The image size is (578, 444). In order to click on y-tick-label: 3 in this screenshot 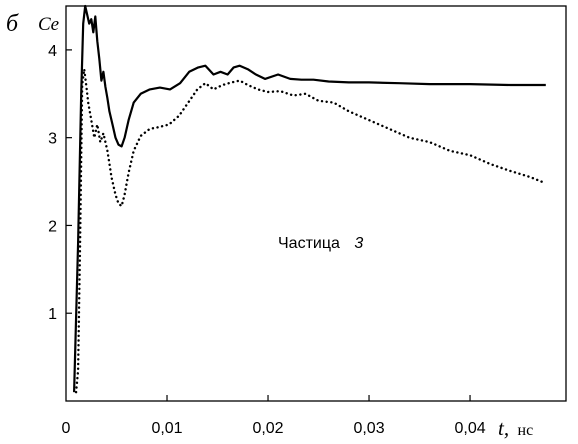, I will do `click(52, 139)`.